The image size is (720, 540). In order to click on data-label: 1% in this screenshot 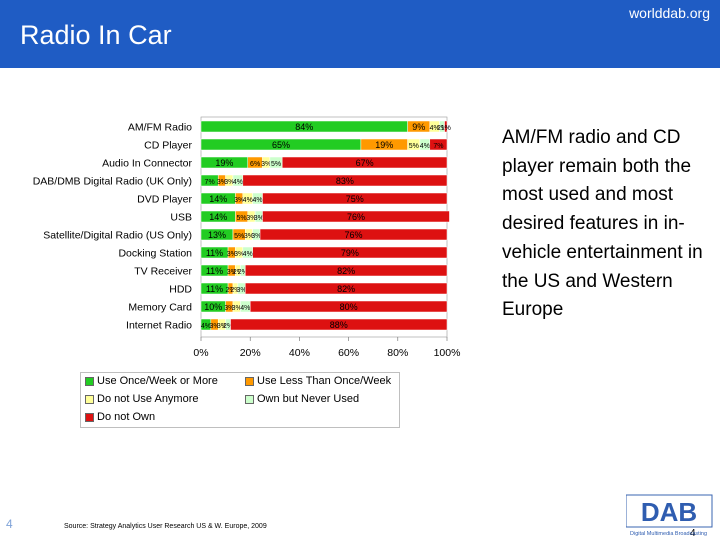, I will do `click(446, 128)`.